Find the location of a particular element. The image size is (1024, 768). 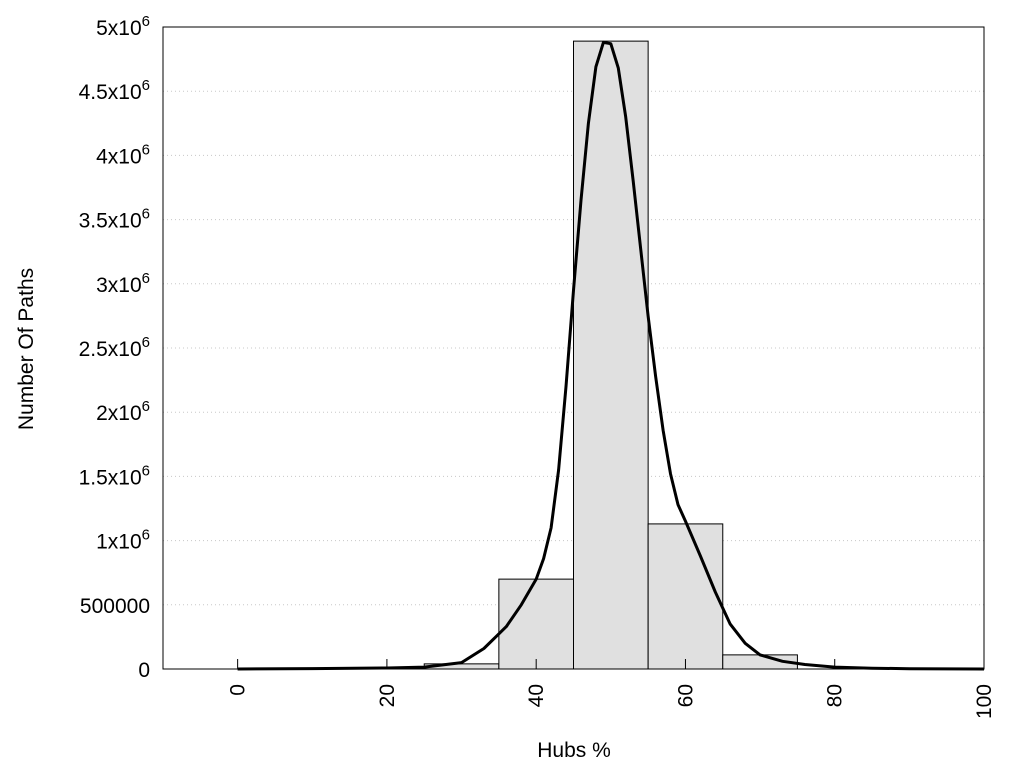

y-tick-label-10: 5x10⁶ is located at coordinates (123, 26).